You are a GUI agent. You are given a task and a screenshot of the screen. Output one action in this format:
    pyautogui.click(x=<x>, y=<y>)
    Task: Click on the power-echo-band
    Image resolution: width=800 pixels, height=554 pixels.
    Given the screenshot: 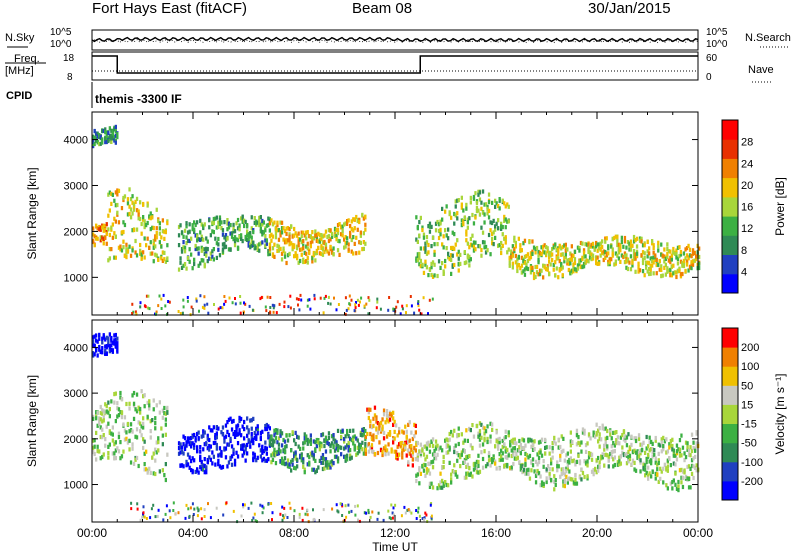 What is the action you would take?
    pyautogui.click(x=462, y=234)
    